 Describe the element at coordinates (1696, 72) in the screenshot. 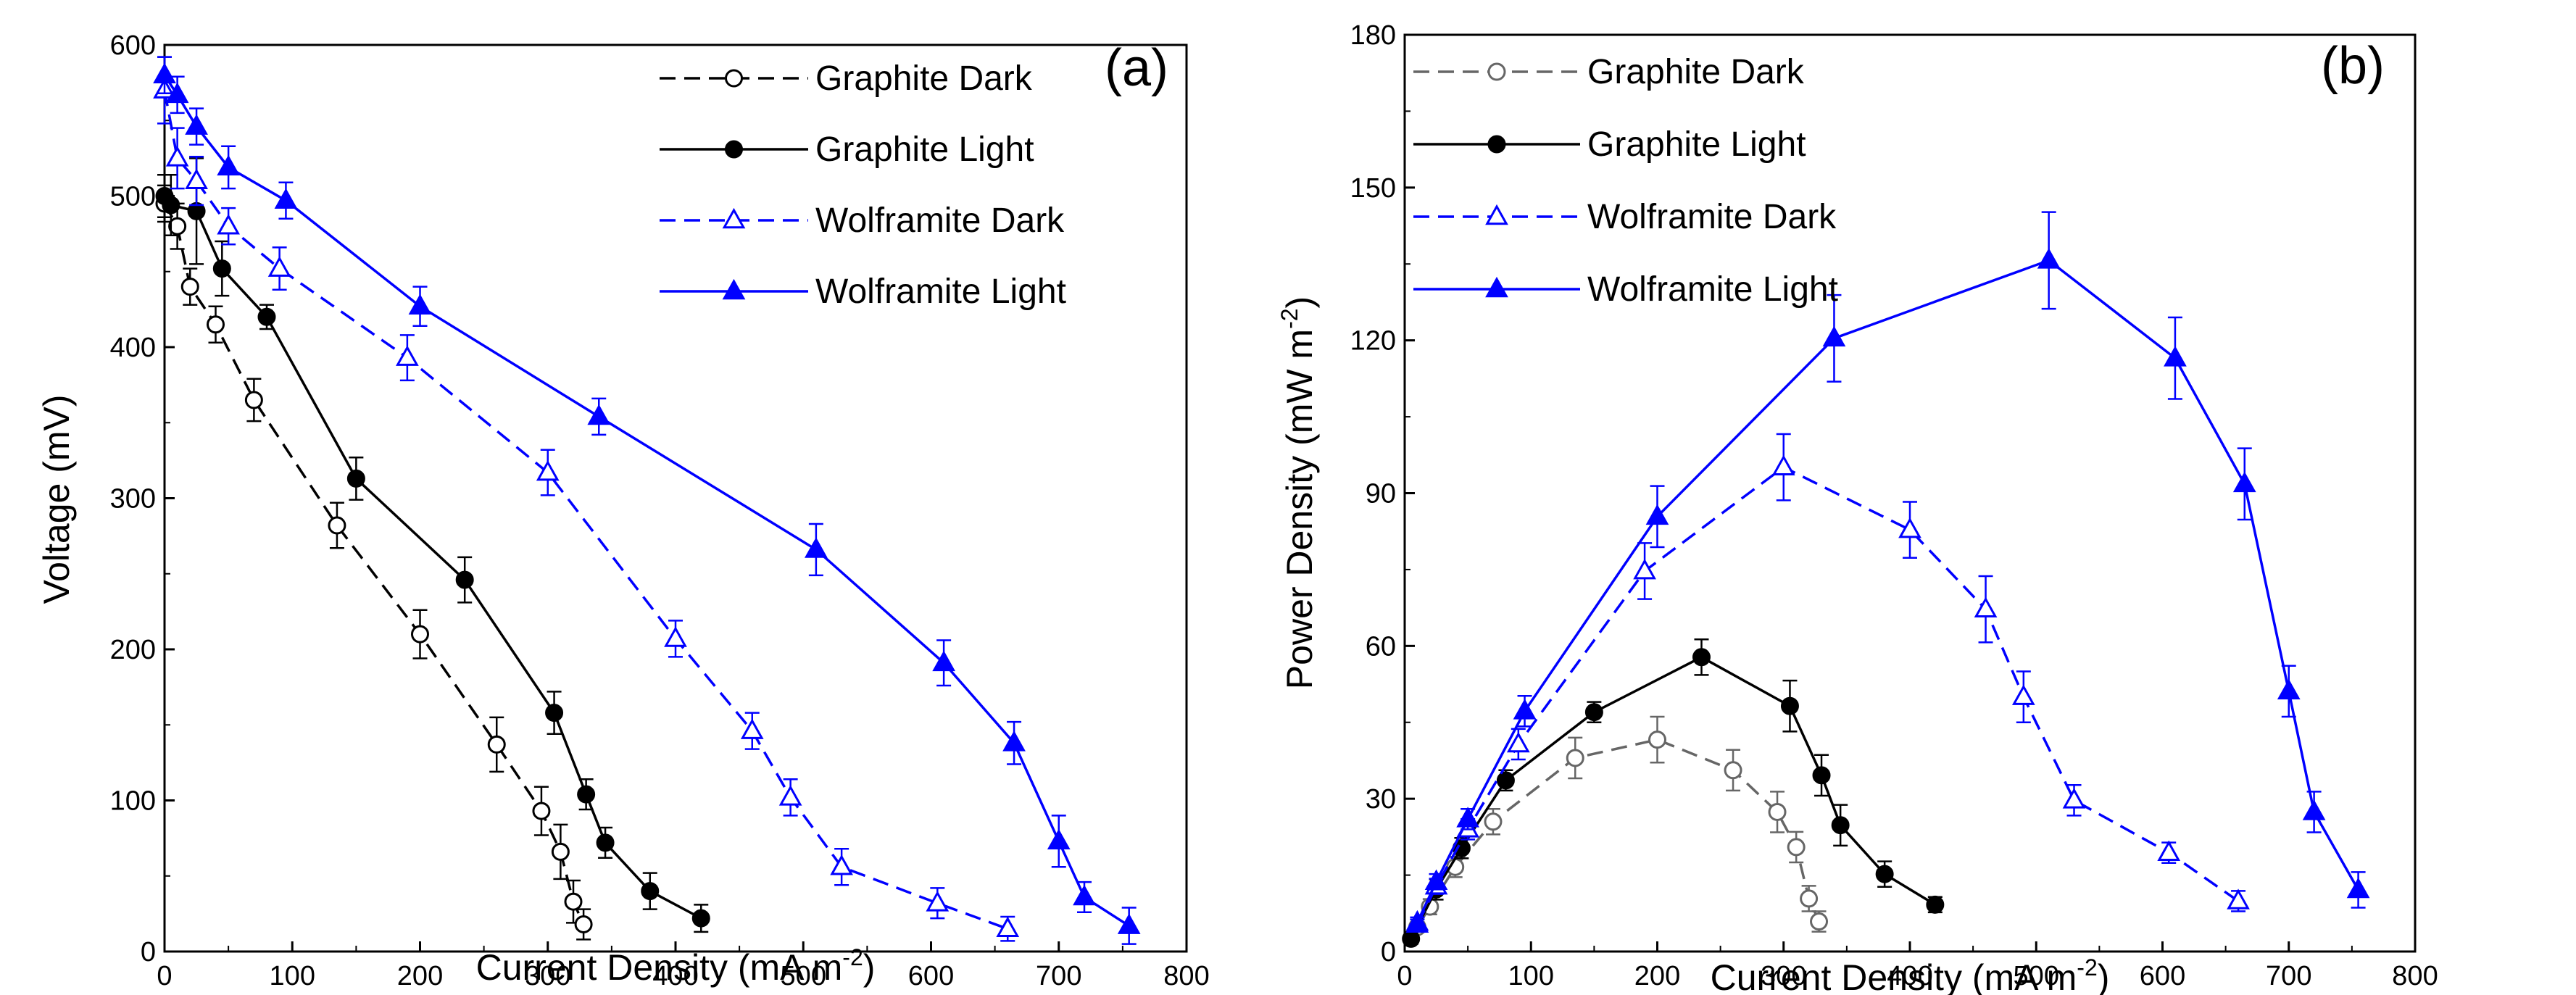

I see `legend-label: Graphite Dark` at that location.